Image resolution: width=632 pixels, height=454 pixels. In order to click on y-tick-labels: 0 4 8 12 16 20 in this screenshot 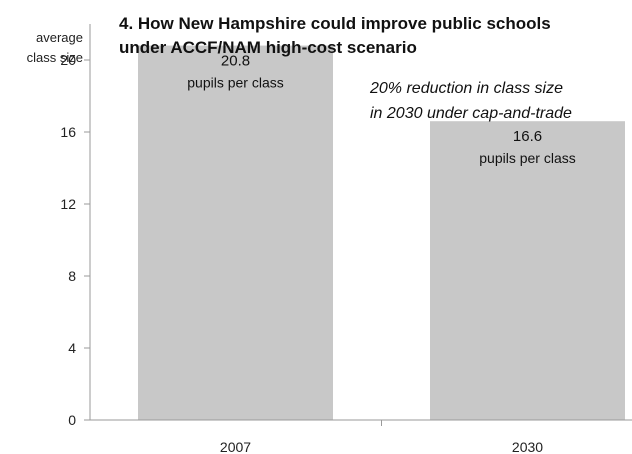, I will do `click(68, 240)`.